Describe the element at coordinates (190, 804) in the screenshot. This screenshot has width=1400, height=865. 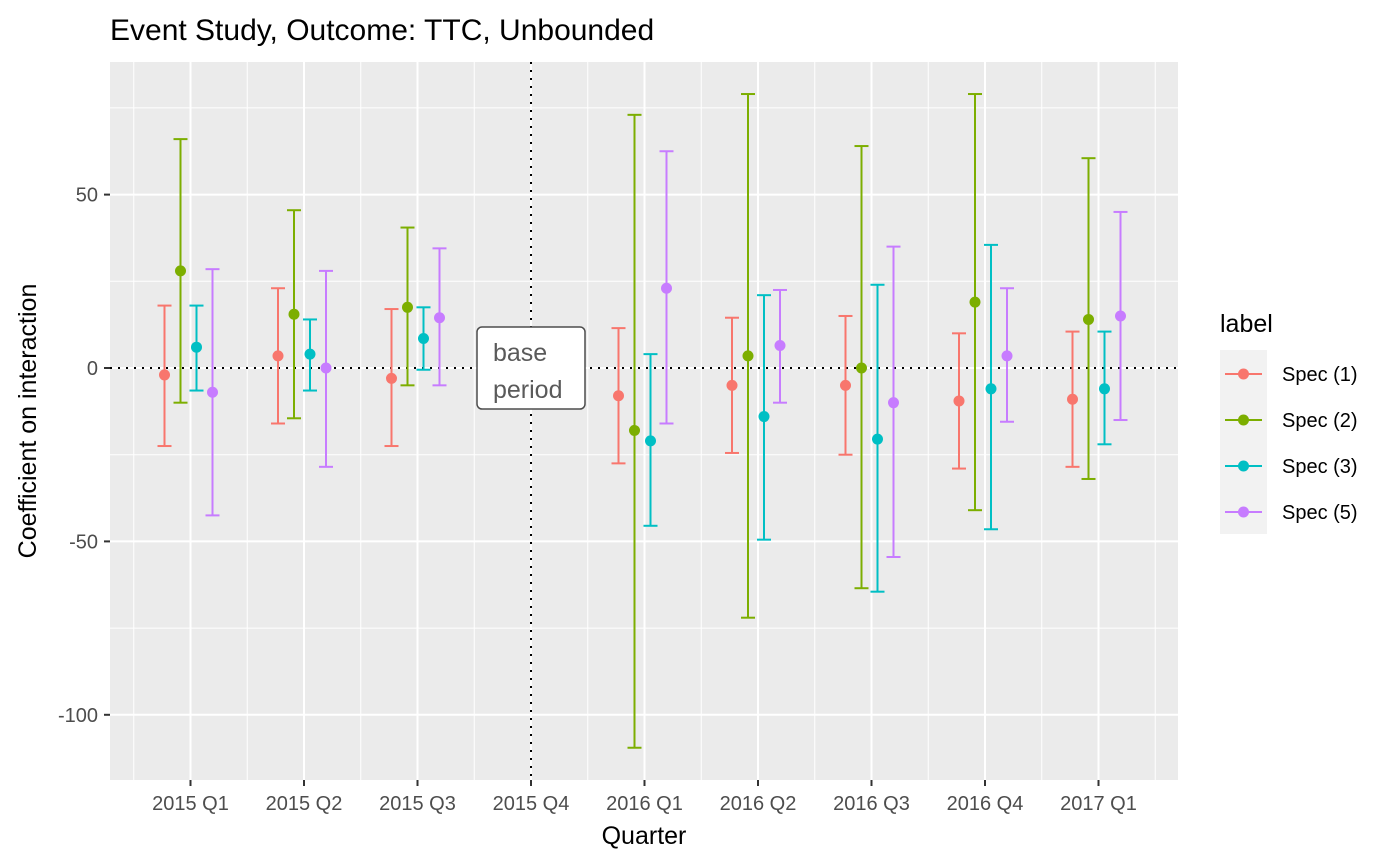
I see `x-tick-label: 2015 Q1` at that location.